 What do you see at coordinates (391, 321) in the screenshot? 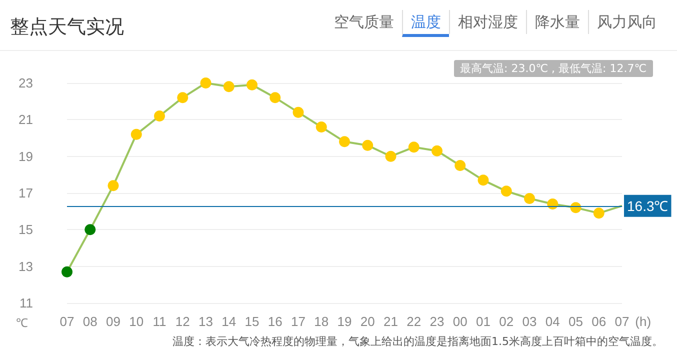
I see `x-tick-label: 21` at bounding box center [391, 321].